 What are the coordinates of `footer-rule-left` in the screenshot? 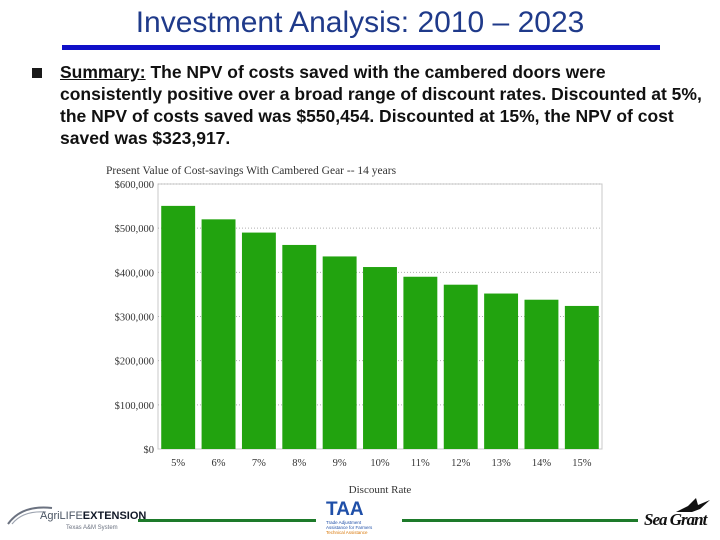 It's located at (227, 520).